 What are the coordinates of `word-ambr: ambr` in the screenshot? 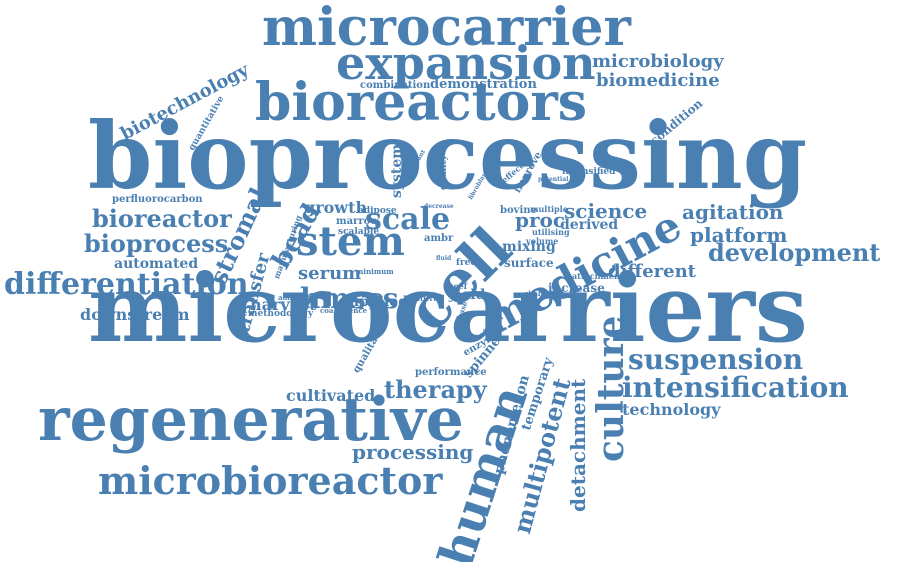 It's located at (439, 238).